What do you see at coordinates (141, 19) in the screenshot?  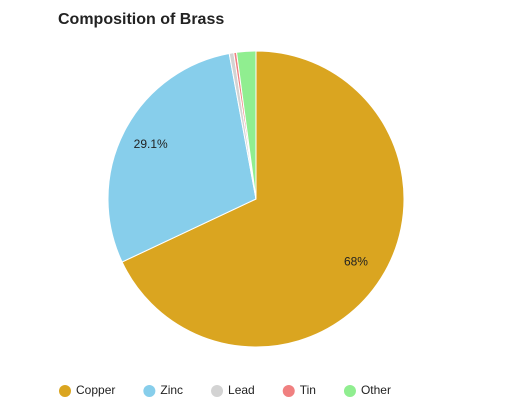 I see `chart-title: Composition of Brass` at bounding box center [141, 19].